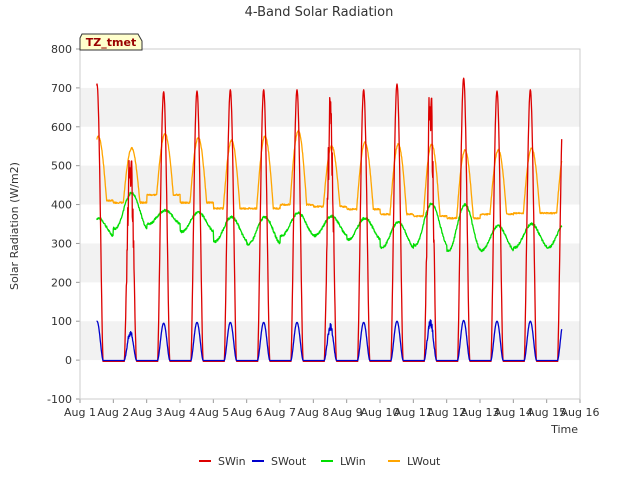 The image size is (640, 480). Describe the element at coordinates (564, 429) in the screenshot. I see `x-axis-label: Time` at that location.